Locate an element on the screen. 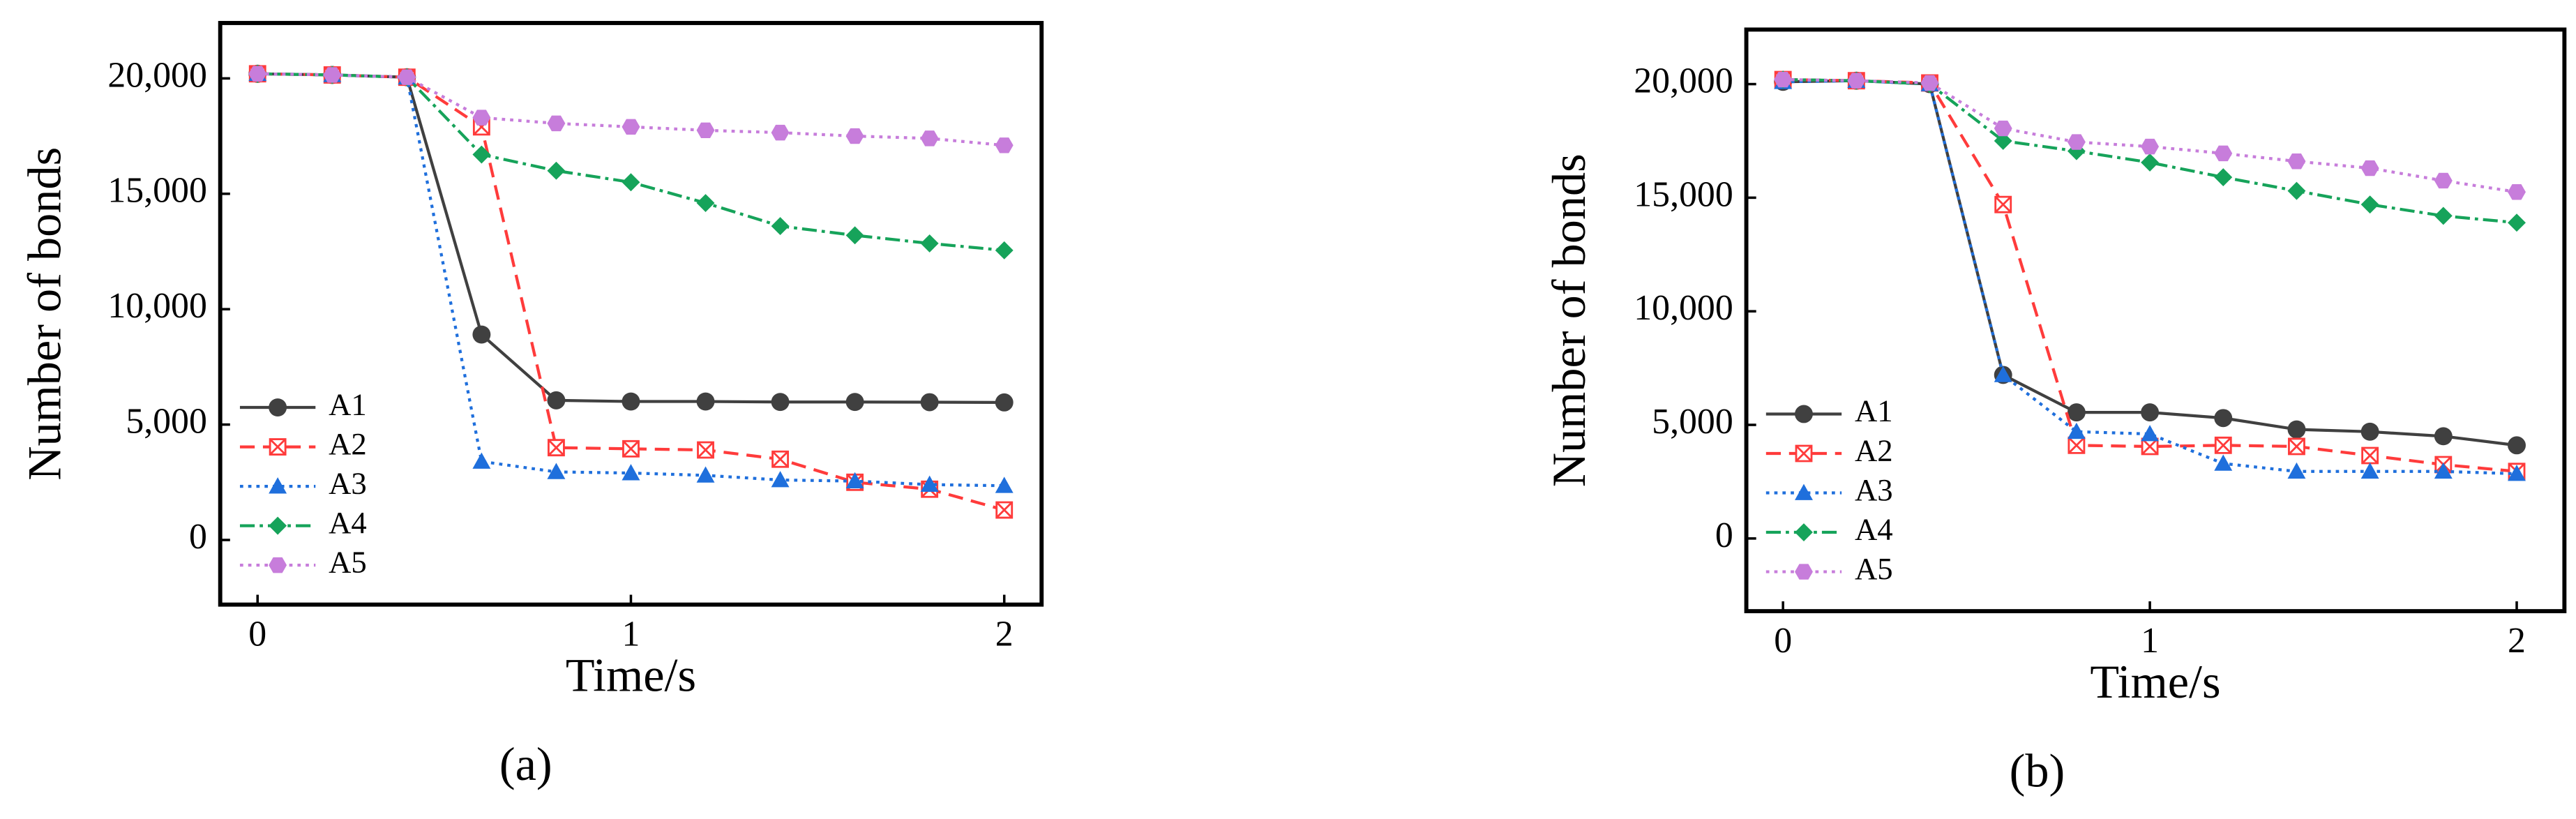 Image resolution: width=2576 pixels, height=819 pixels. y-tick-label: 20,000 is located at coordinates (1683, 81).